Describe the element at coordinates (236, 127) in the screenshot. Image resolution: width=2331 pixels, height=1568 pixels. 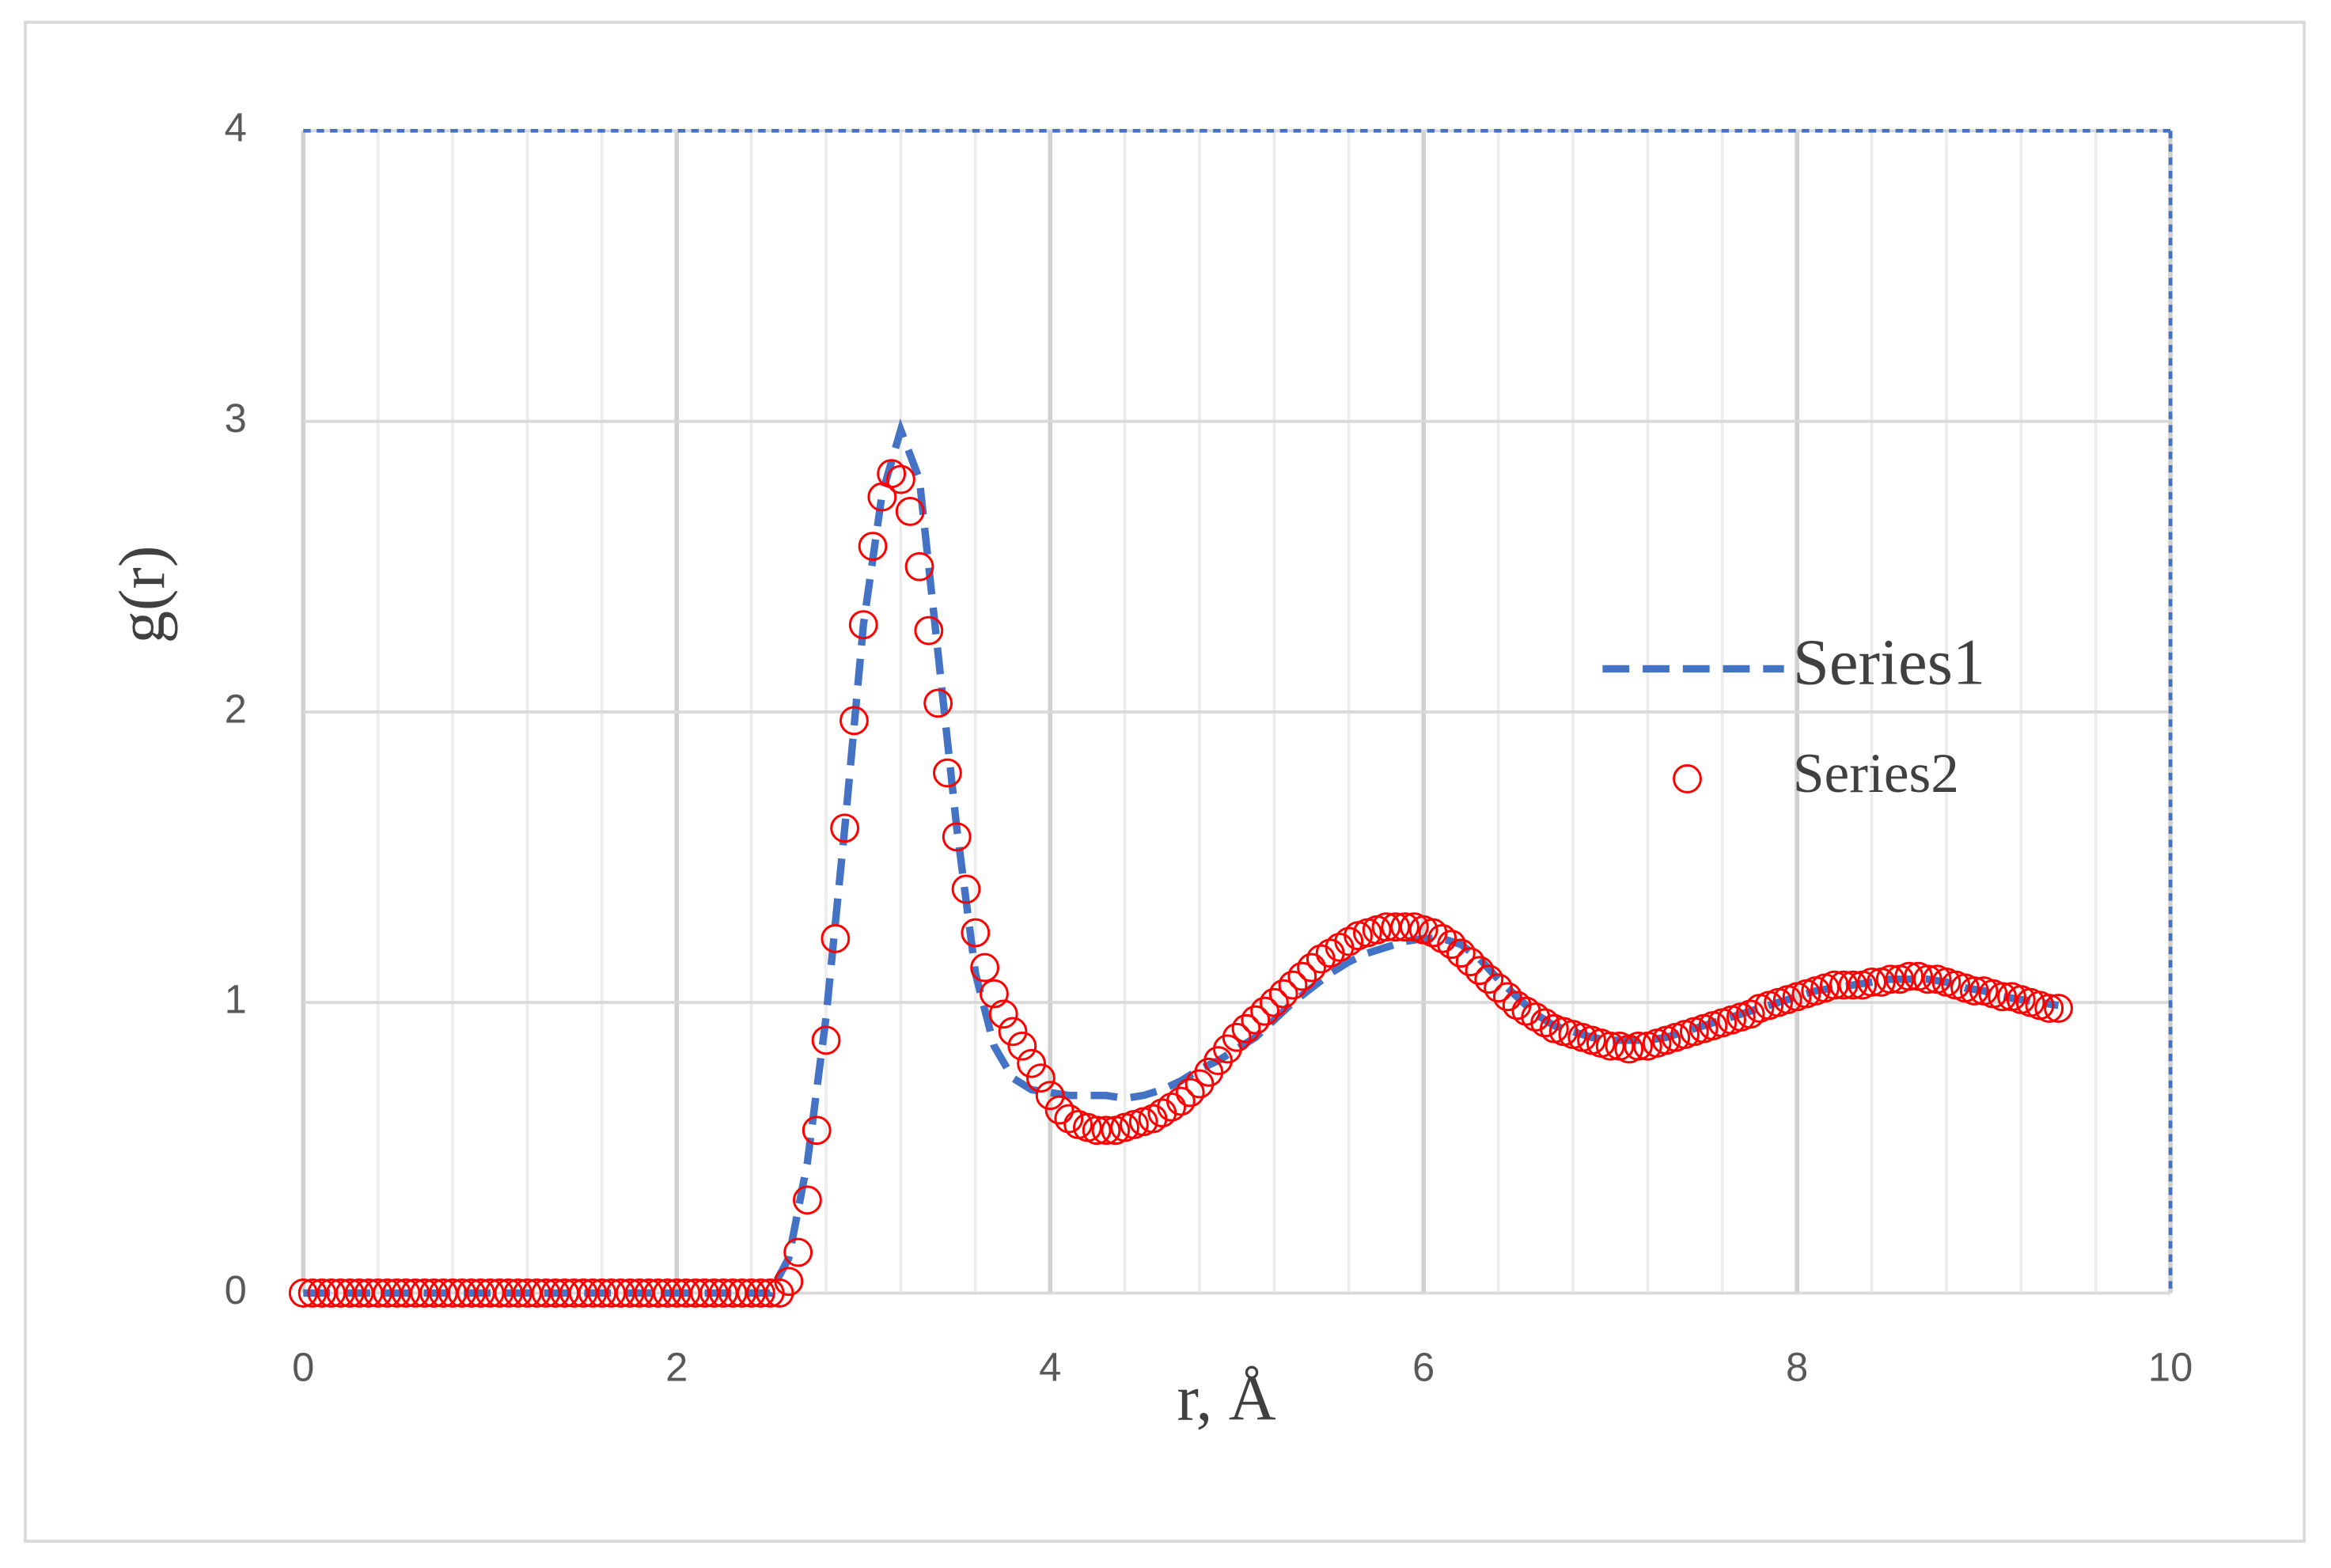
I see `y-tick-label: 4` at that location.